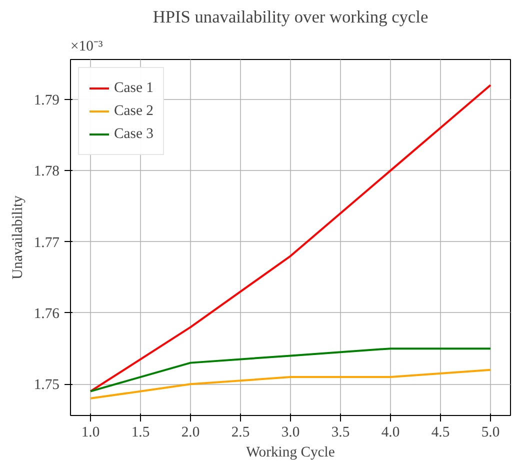  I want to click on x-tick-label: 5.0, so click(490, 432).